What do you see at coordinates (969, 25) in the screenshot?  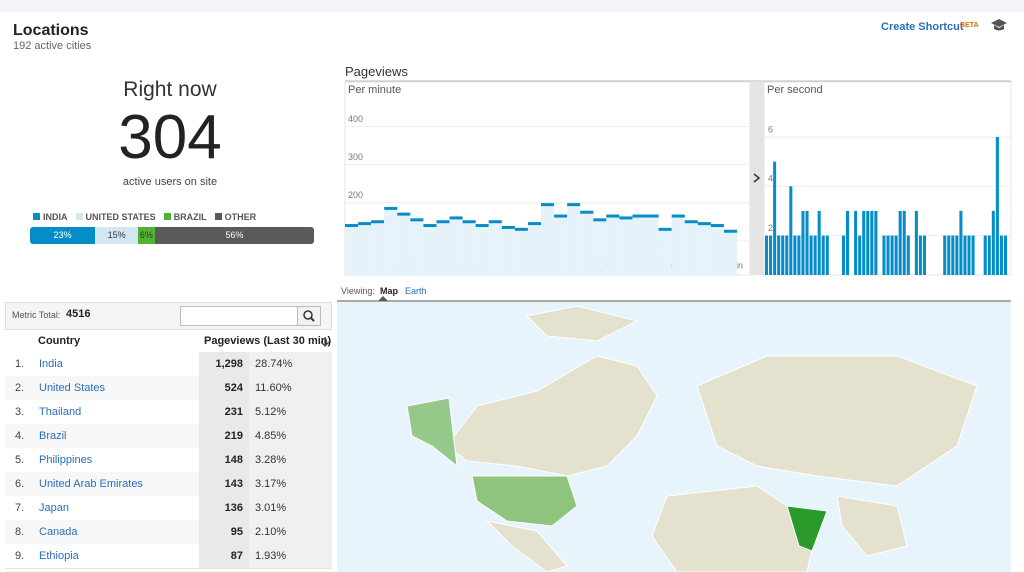 I see `beta-badge: BETA` at bounding box center [969, 25].